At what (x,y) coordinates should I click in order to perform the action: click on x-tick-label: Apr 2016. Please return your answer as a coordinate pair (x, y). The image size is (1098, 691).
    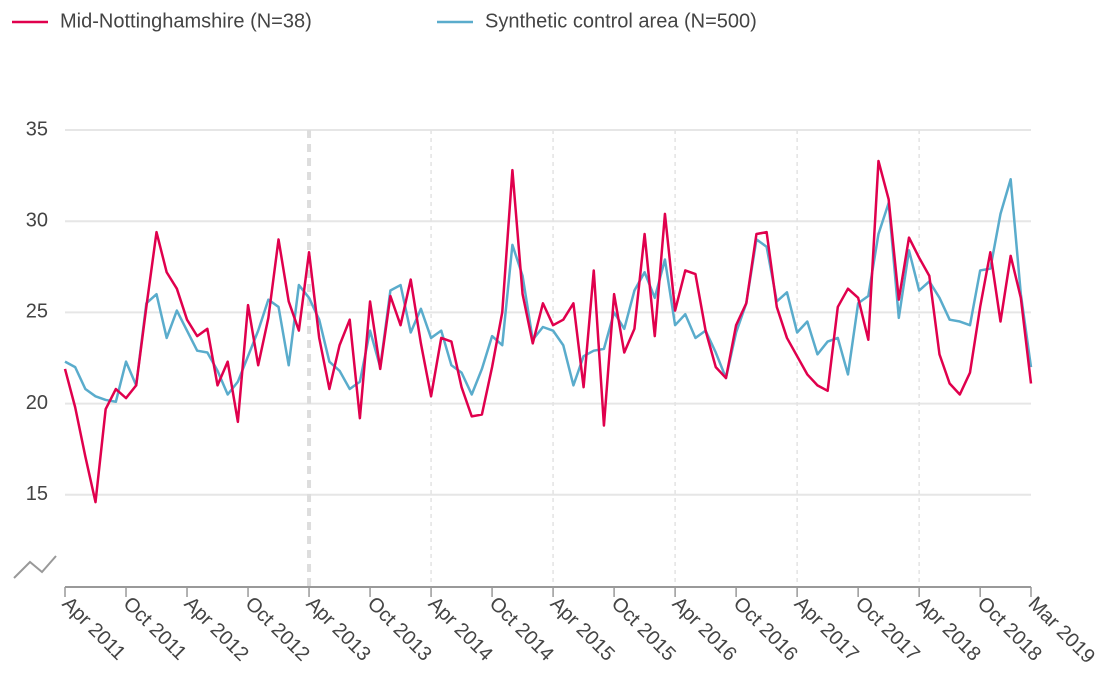
    Looking at the image, I should click on (704, 629).